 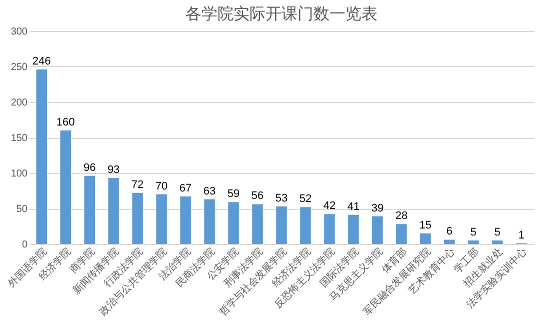 I want to click on data-label: 72, so click(x=137, y=184).